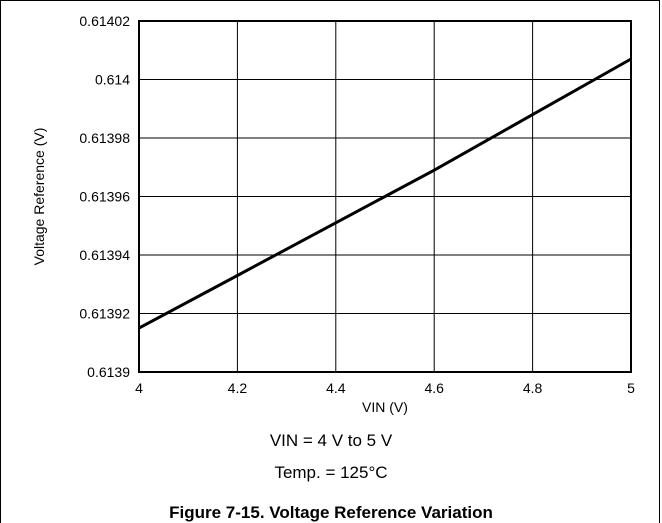 Image resolution: width=662 pixels, height=523 pixels. What do you see at coordinates (104, 21) in the screenshot?
I see `y-tick-label: 0.61402` at bounding box center [104, 21].